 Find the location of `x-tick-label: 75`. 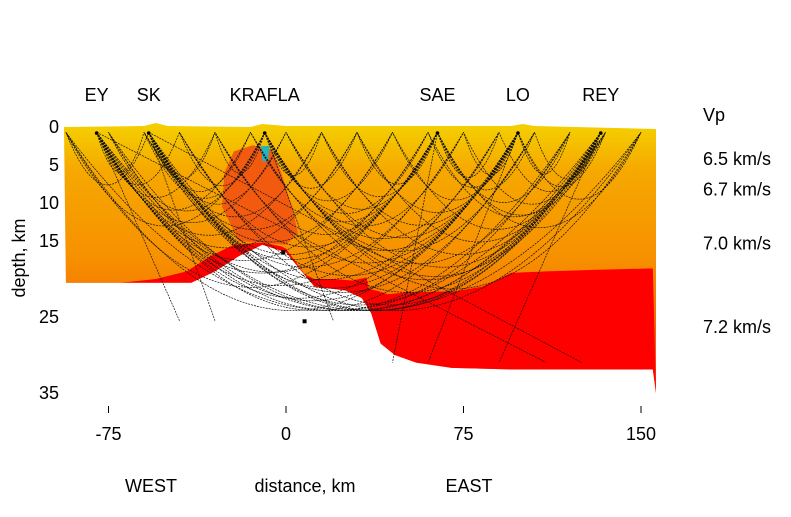

x-tick-label: 75 is located at coordinates (463, 434).